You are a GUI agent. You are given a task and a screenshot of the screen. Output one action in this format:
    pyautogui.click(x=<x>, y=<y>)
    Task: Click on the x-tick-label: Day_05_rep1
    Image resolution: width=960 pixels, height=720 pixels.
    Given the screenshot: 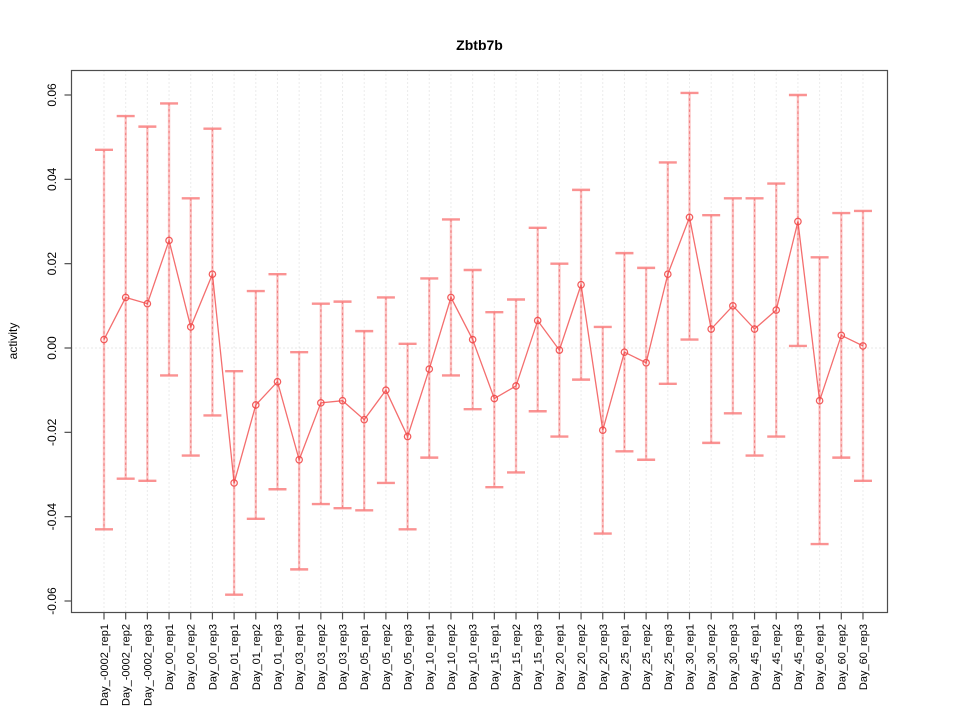 What is the action you would take?
    pyautogui.click(x=365, y=657)
    